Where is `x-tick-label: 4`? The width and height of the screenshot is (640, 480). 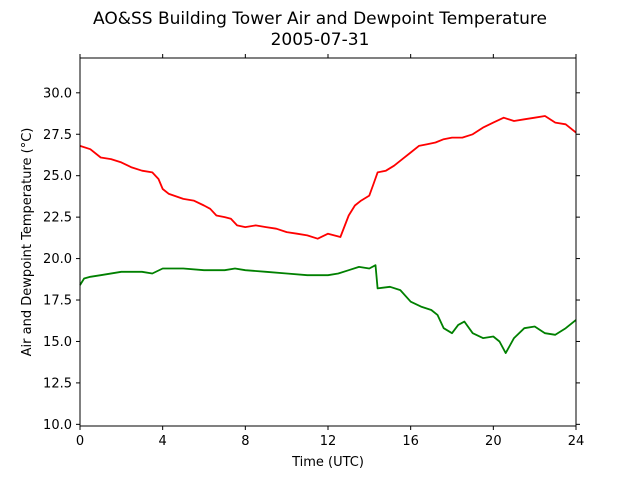 x-tick-label: 4 is located at coordinates (163, 441).